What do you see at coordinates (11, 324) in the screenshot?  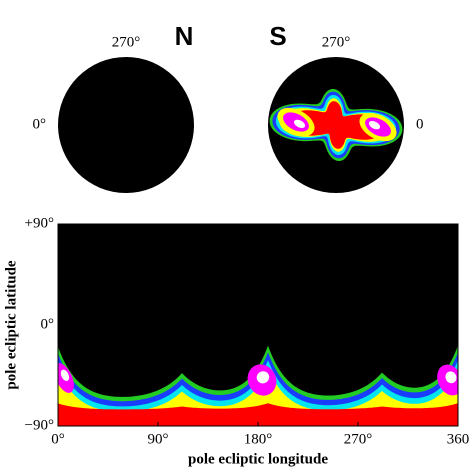 I see `y-axis-title: pole ecliptic latitude` at bounding box center [11, 324].